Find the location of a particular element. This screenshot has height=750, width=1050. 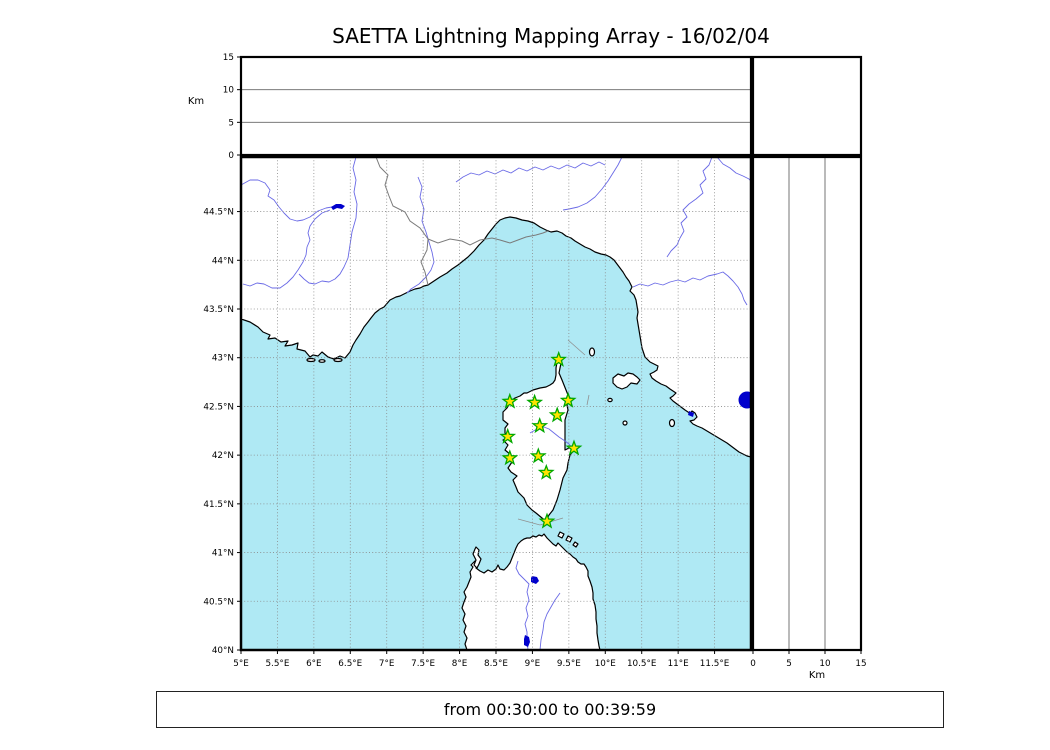

lon-tick-label: 5°E is located at coordinates (241, 664).